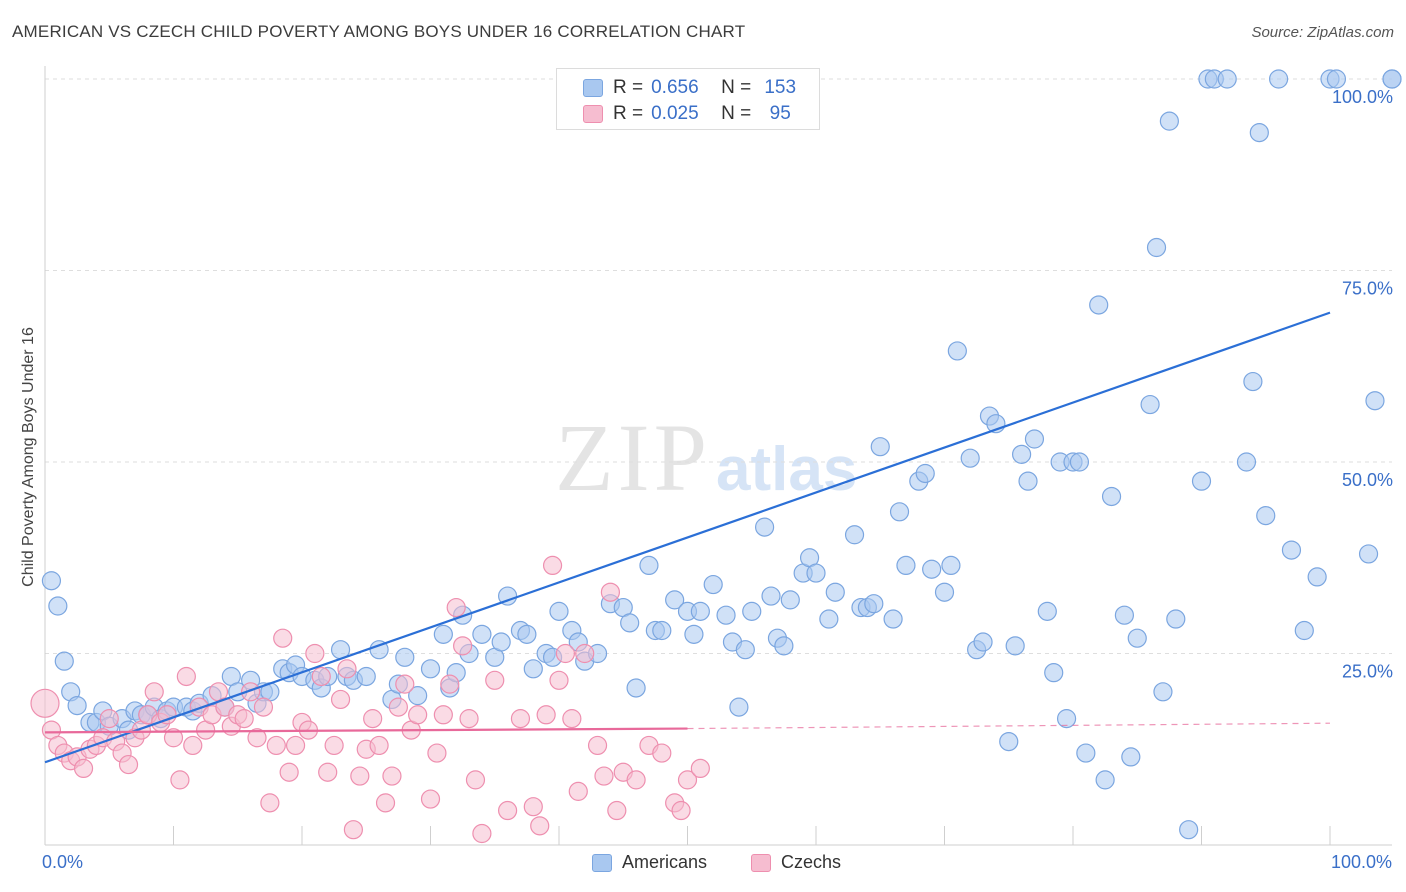  Describe the element at coordinates (688, 99) in the screenshot. I see `correlation-legend: R = 0.656 N = 153 R = 0.025 N = 95` at that location.